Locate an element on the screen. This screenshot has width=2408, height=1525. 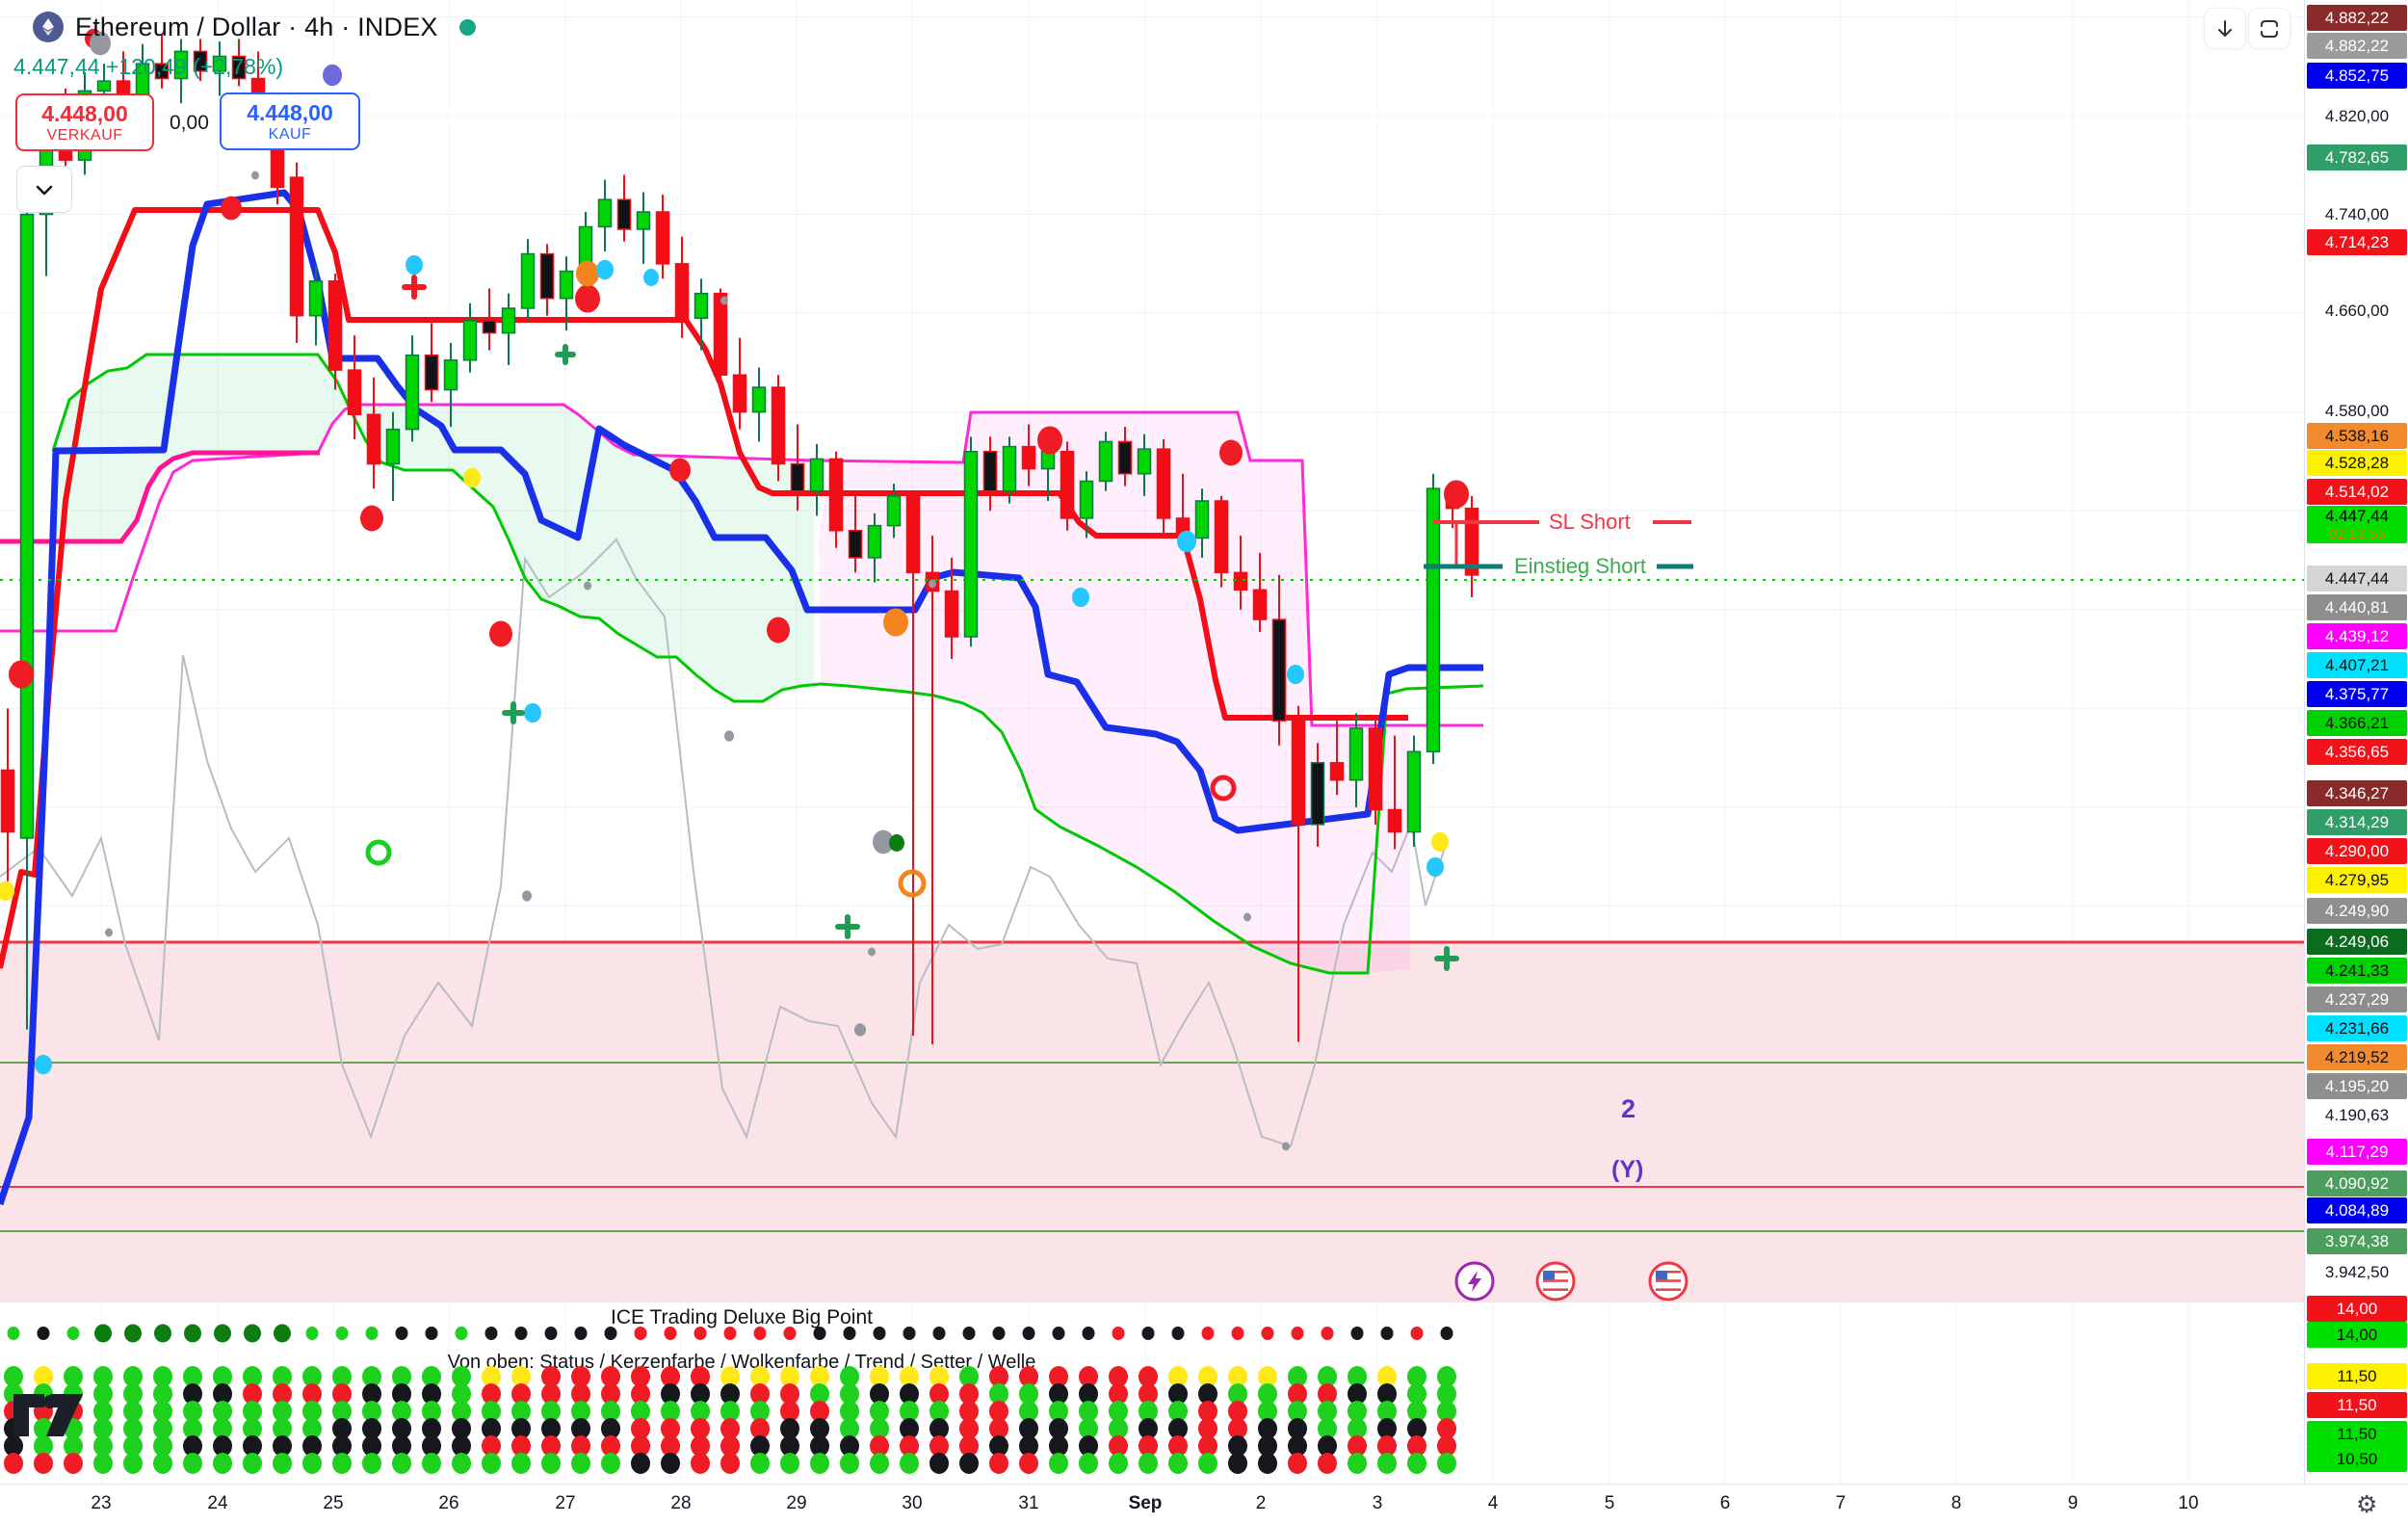
sell-label: VERKAUF is located at coordinates (84, 135).